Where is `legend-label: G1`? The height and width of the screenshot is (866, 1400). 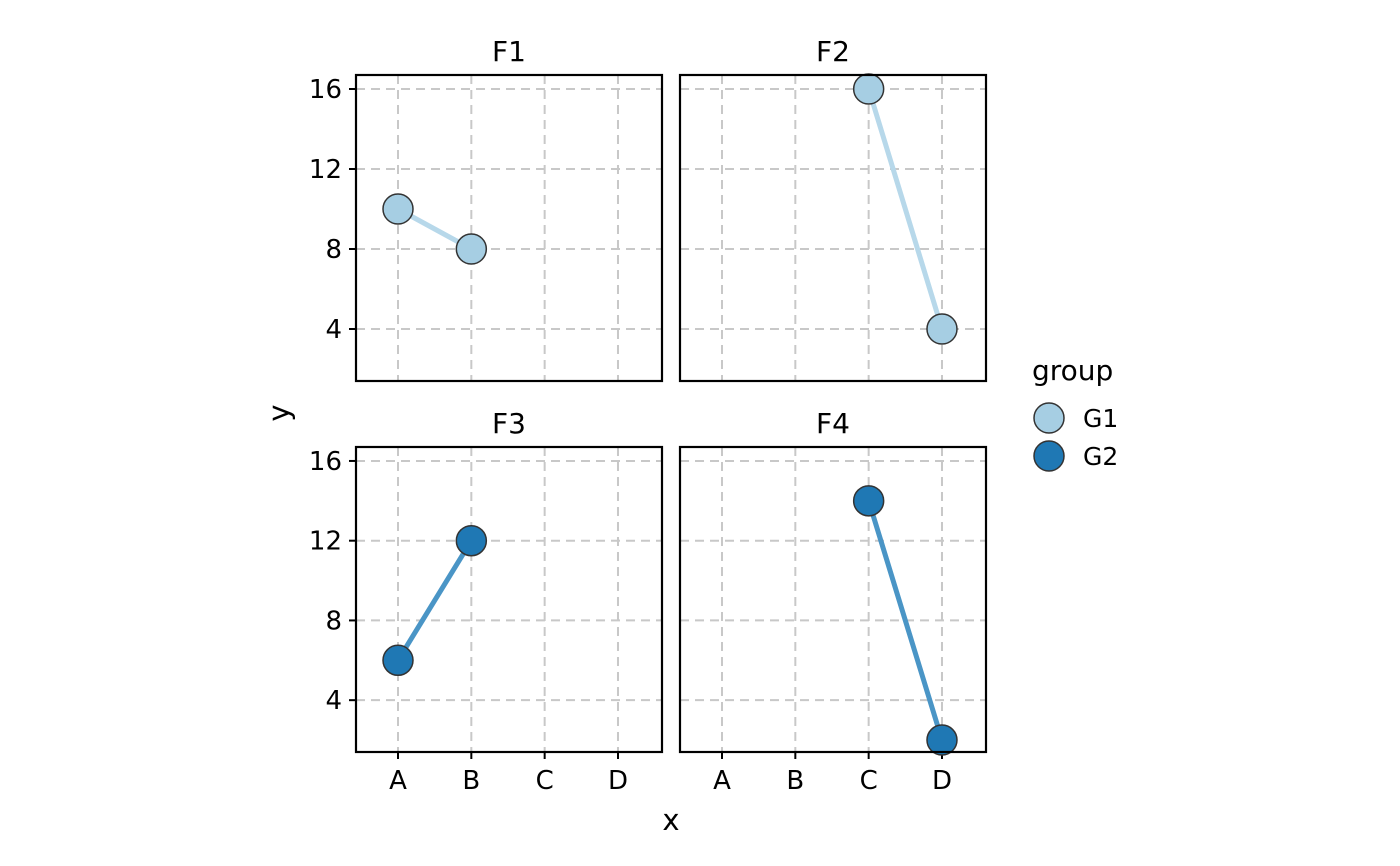 legend-label: G1 is located at coordinates (1100, 418).